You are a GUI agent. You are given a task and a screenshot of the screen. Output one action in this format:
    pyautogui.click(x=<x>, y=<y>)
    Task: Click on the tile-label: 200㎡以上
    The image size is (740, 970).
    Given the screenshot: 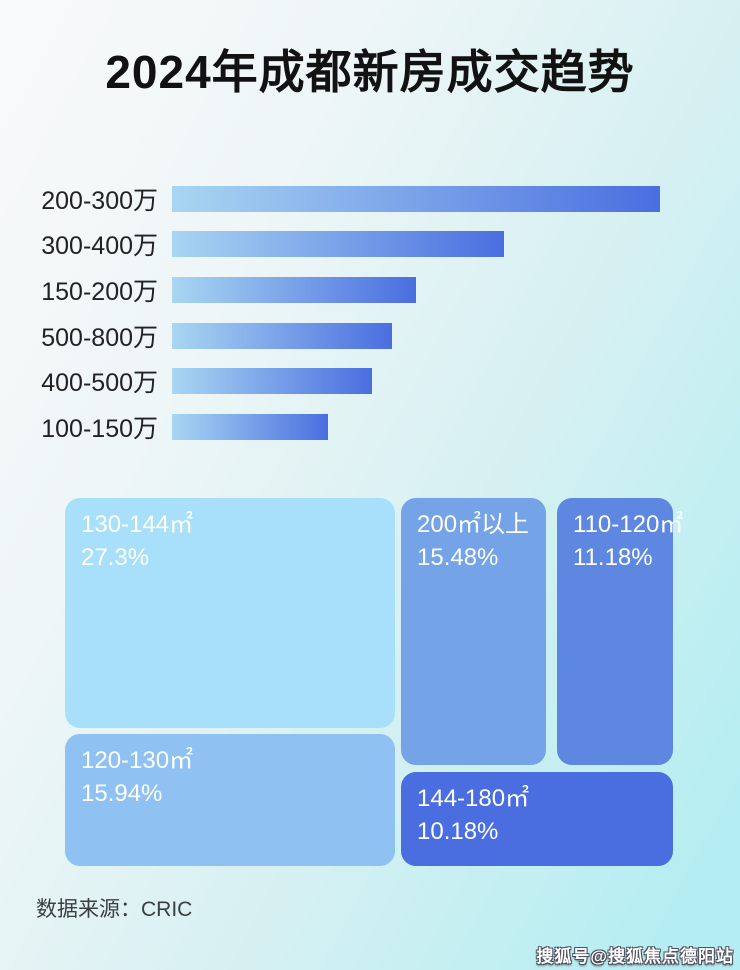 What is the action you would take?
    pyautogui.click(x=473, y=524)
    